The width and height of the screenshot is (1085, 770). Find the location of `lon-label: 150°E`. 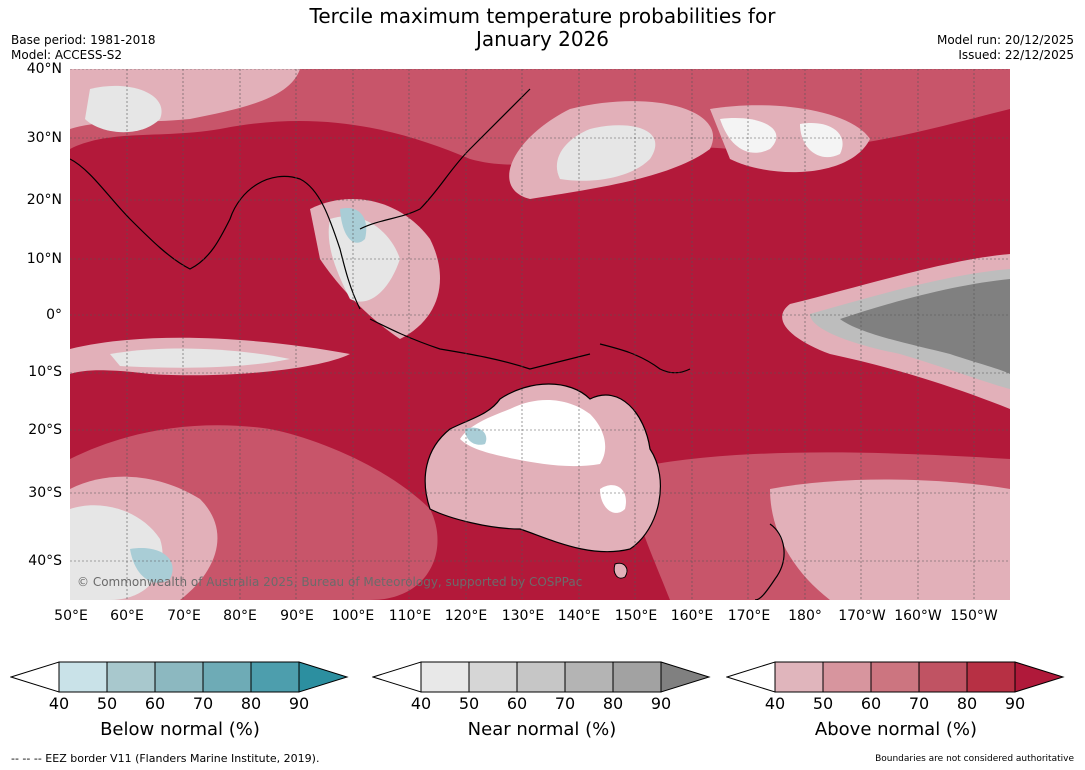

lon-label: 150°E is located at coordinates (636, 616).